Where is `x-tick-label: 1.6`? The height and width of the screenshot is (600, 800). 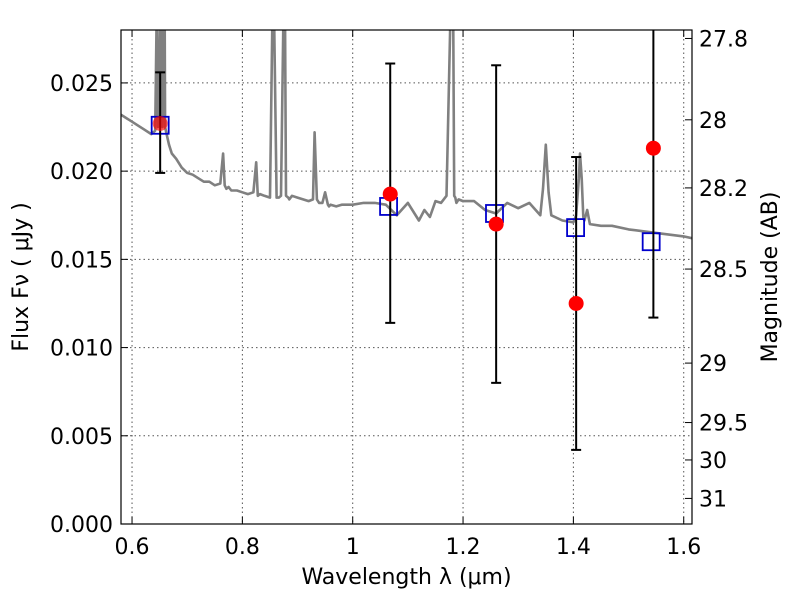 x-tick-label: 1.6 is located at coordinates (683, 547).